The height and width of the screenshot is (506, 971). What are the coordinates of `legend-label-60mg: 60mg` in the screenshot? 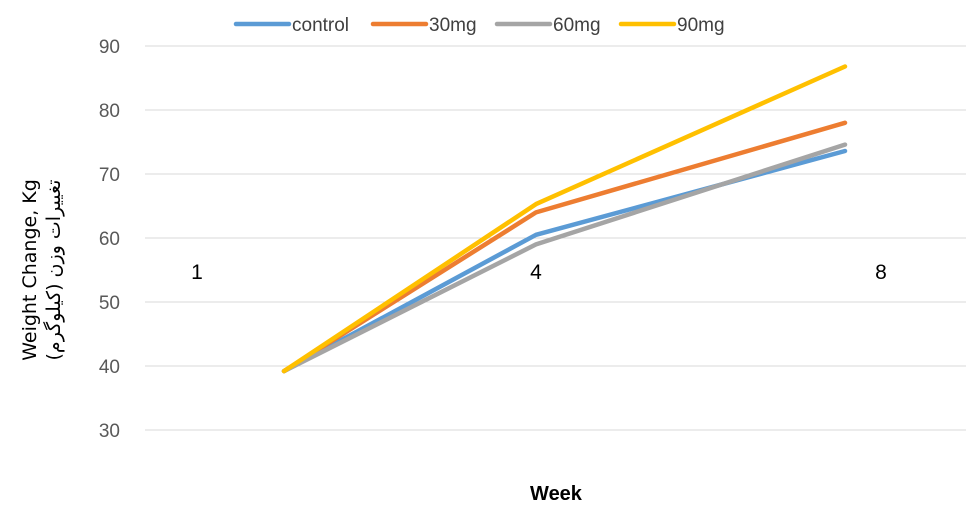 It's located at (577, 25).